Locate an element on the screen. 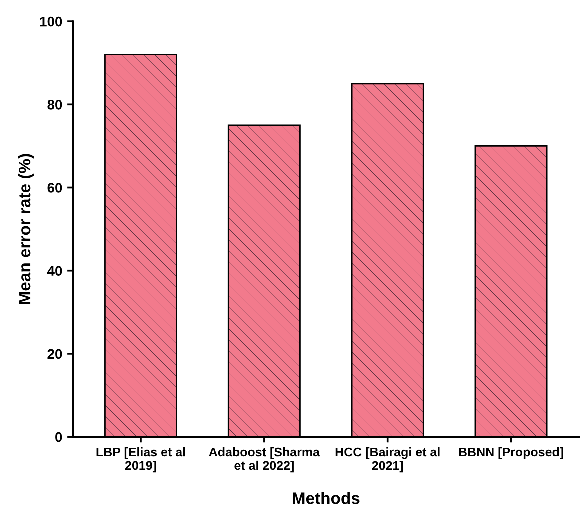 This screenshot has width=585, height=513. x-tick-label: BBNN [Proposed] is located at coordinates (511, 453).